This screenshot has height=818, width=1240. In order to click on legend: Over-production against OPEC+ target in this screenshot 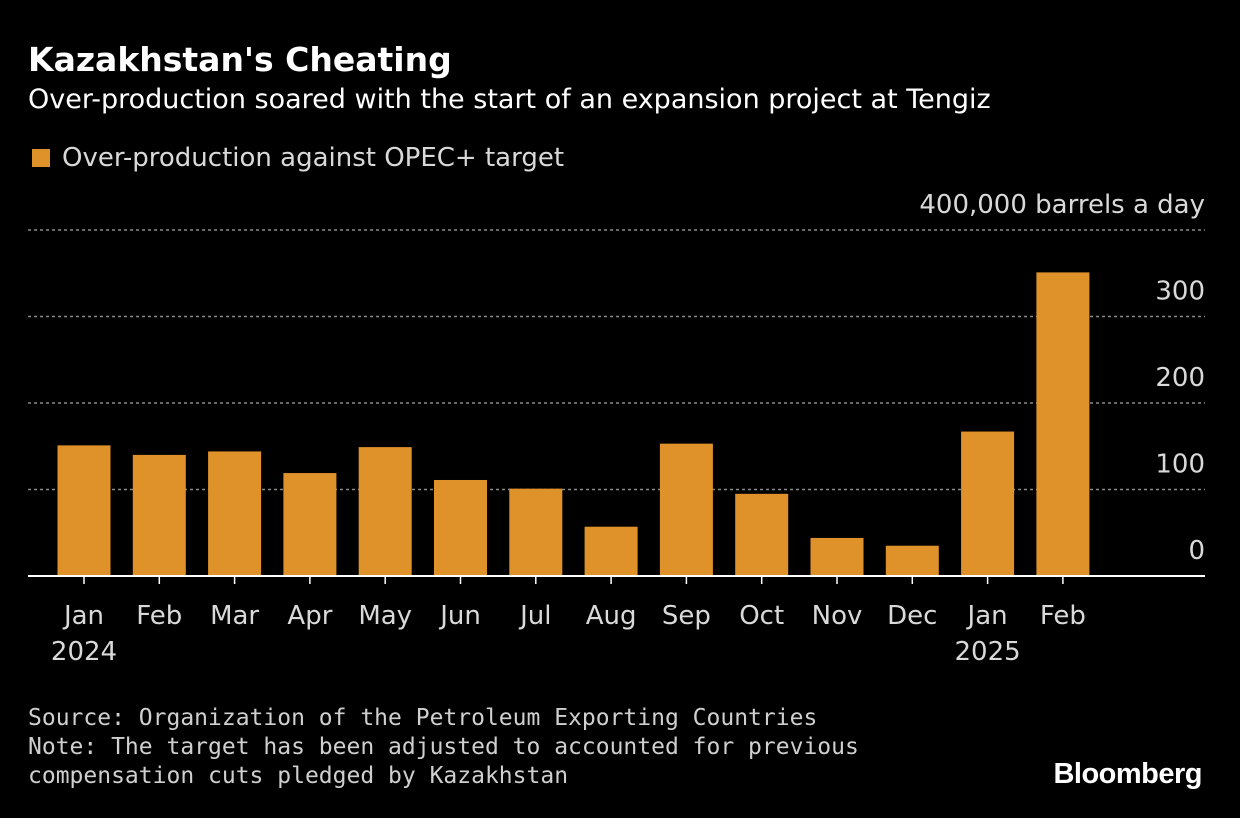, I will do `click(298, 158)`.